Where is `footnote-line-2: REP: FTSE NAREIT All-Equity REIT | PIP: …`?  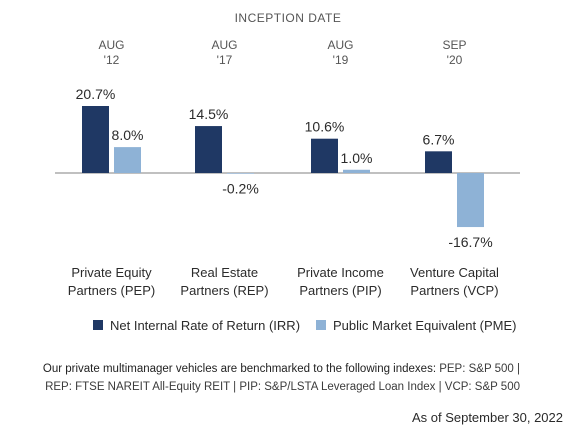 footnote-line-2: REP: FTSE NAREIT All-Equity REIT | PIP: … is located at coordinates (282, 387).